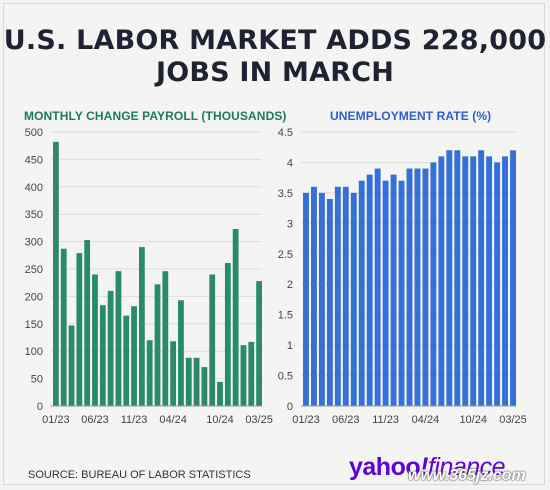  Describe the element at coordinates (290, 163) in the screenshot. I see `unemployment-ytick-label: 4` at that location.